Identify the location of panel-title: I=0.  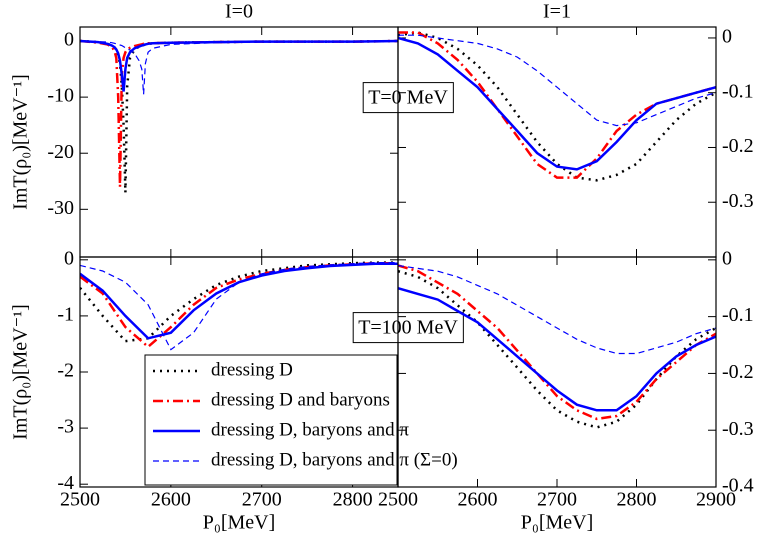
(239, 12).